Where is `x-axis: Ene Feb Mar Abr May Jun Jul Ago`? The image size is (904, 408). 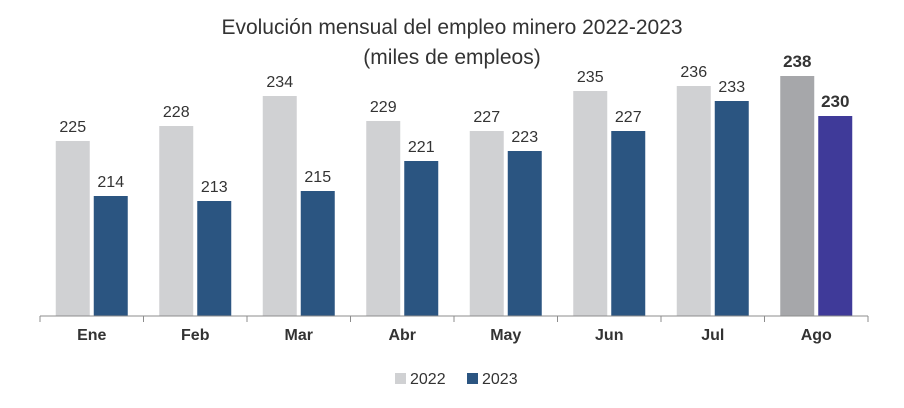
x-axis: Ene Feb Mar Abr May Jun Jul Ago is located at coordinates (454, 329).